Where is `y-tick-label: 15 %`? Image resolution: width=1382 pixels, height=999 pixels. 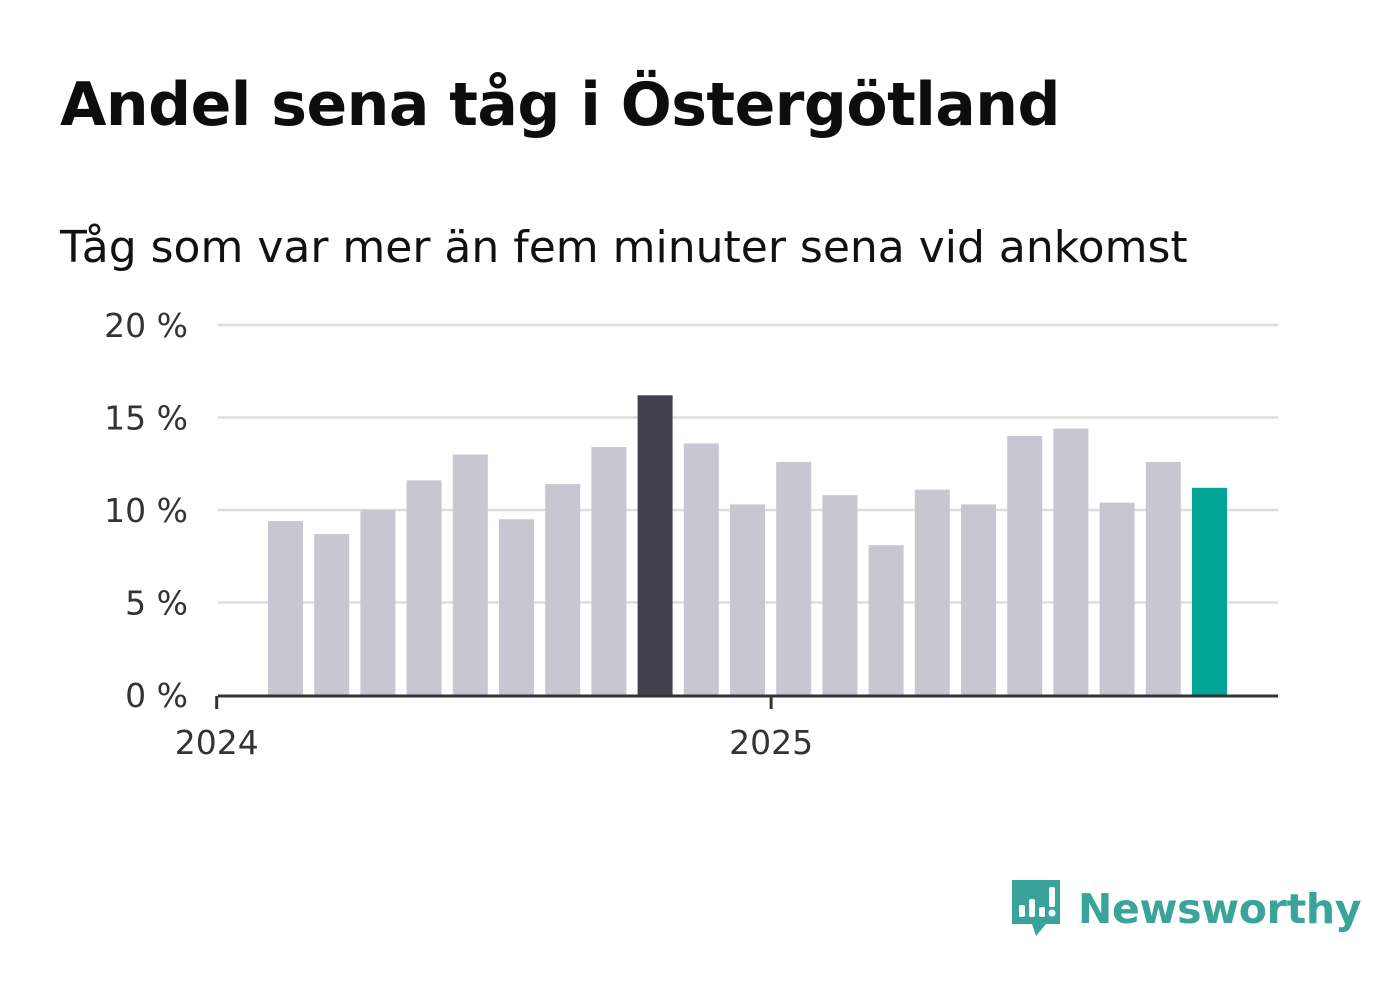 y-tick-label: 15 % is located at coordinates (146, 418).